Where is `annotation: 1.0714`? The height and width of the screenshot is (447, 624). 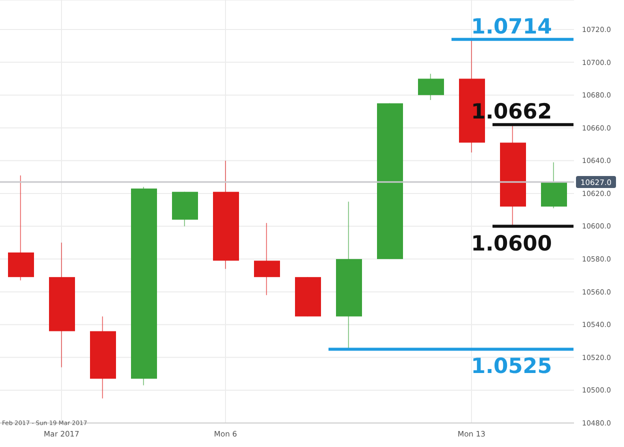
annotation: 1.0714 is located at coordinates (511, 26).